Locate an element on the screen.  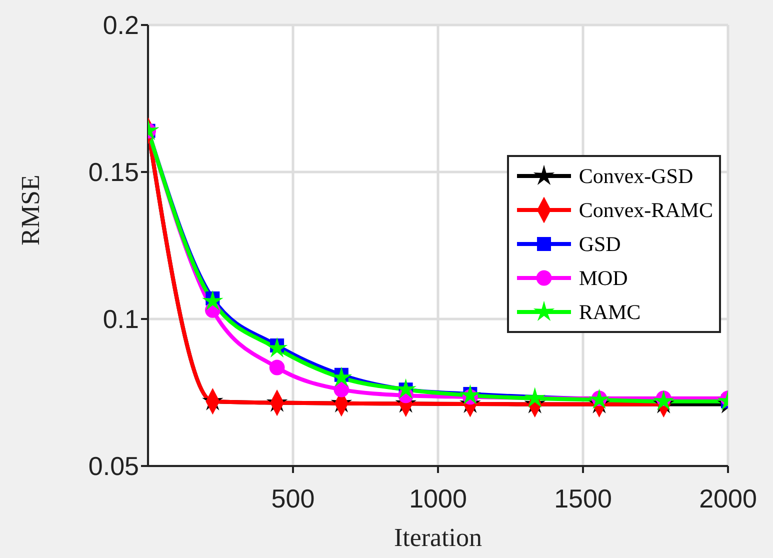
x-tick-label: 1500 is located at coordinates (583, 498).